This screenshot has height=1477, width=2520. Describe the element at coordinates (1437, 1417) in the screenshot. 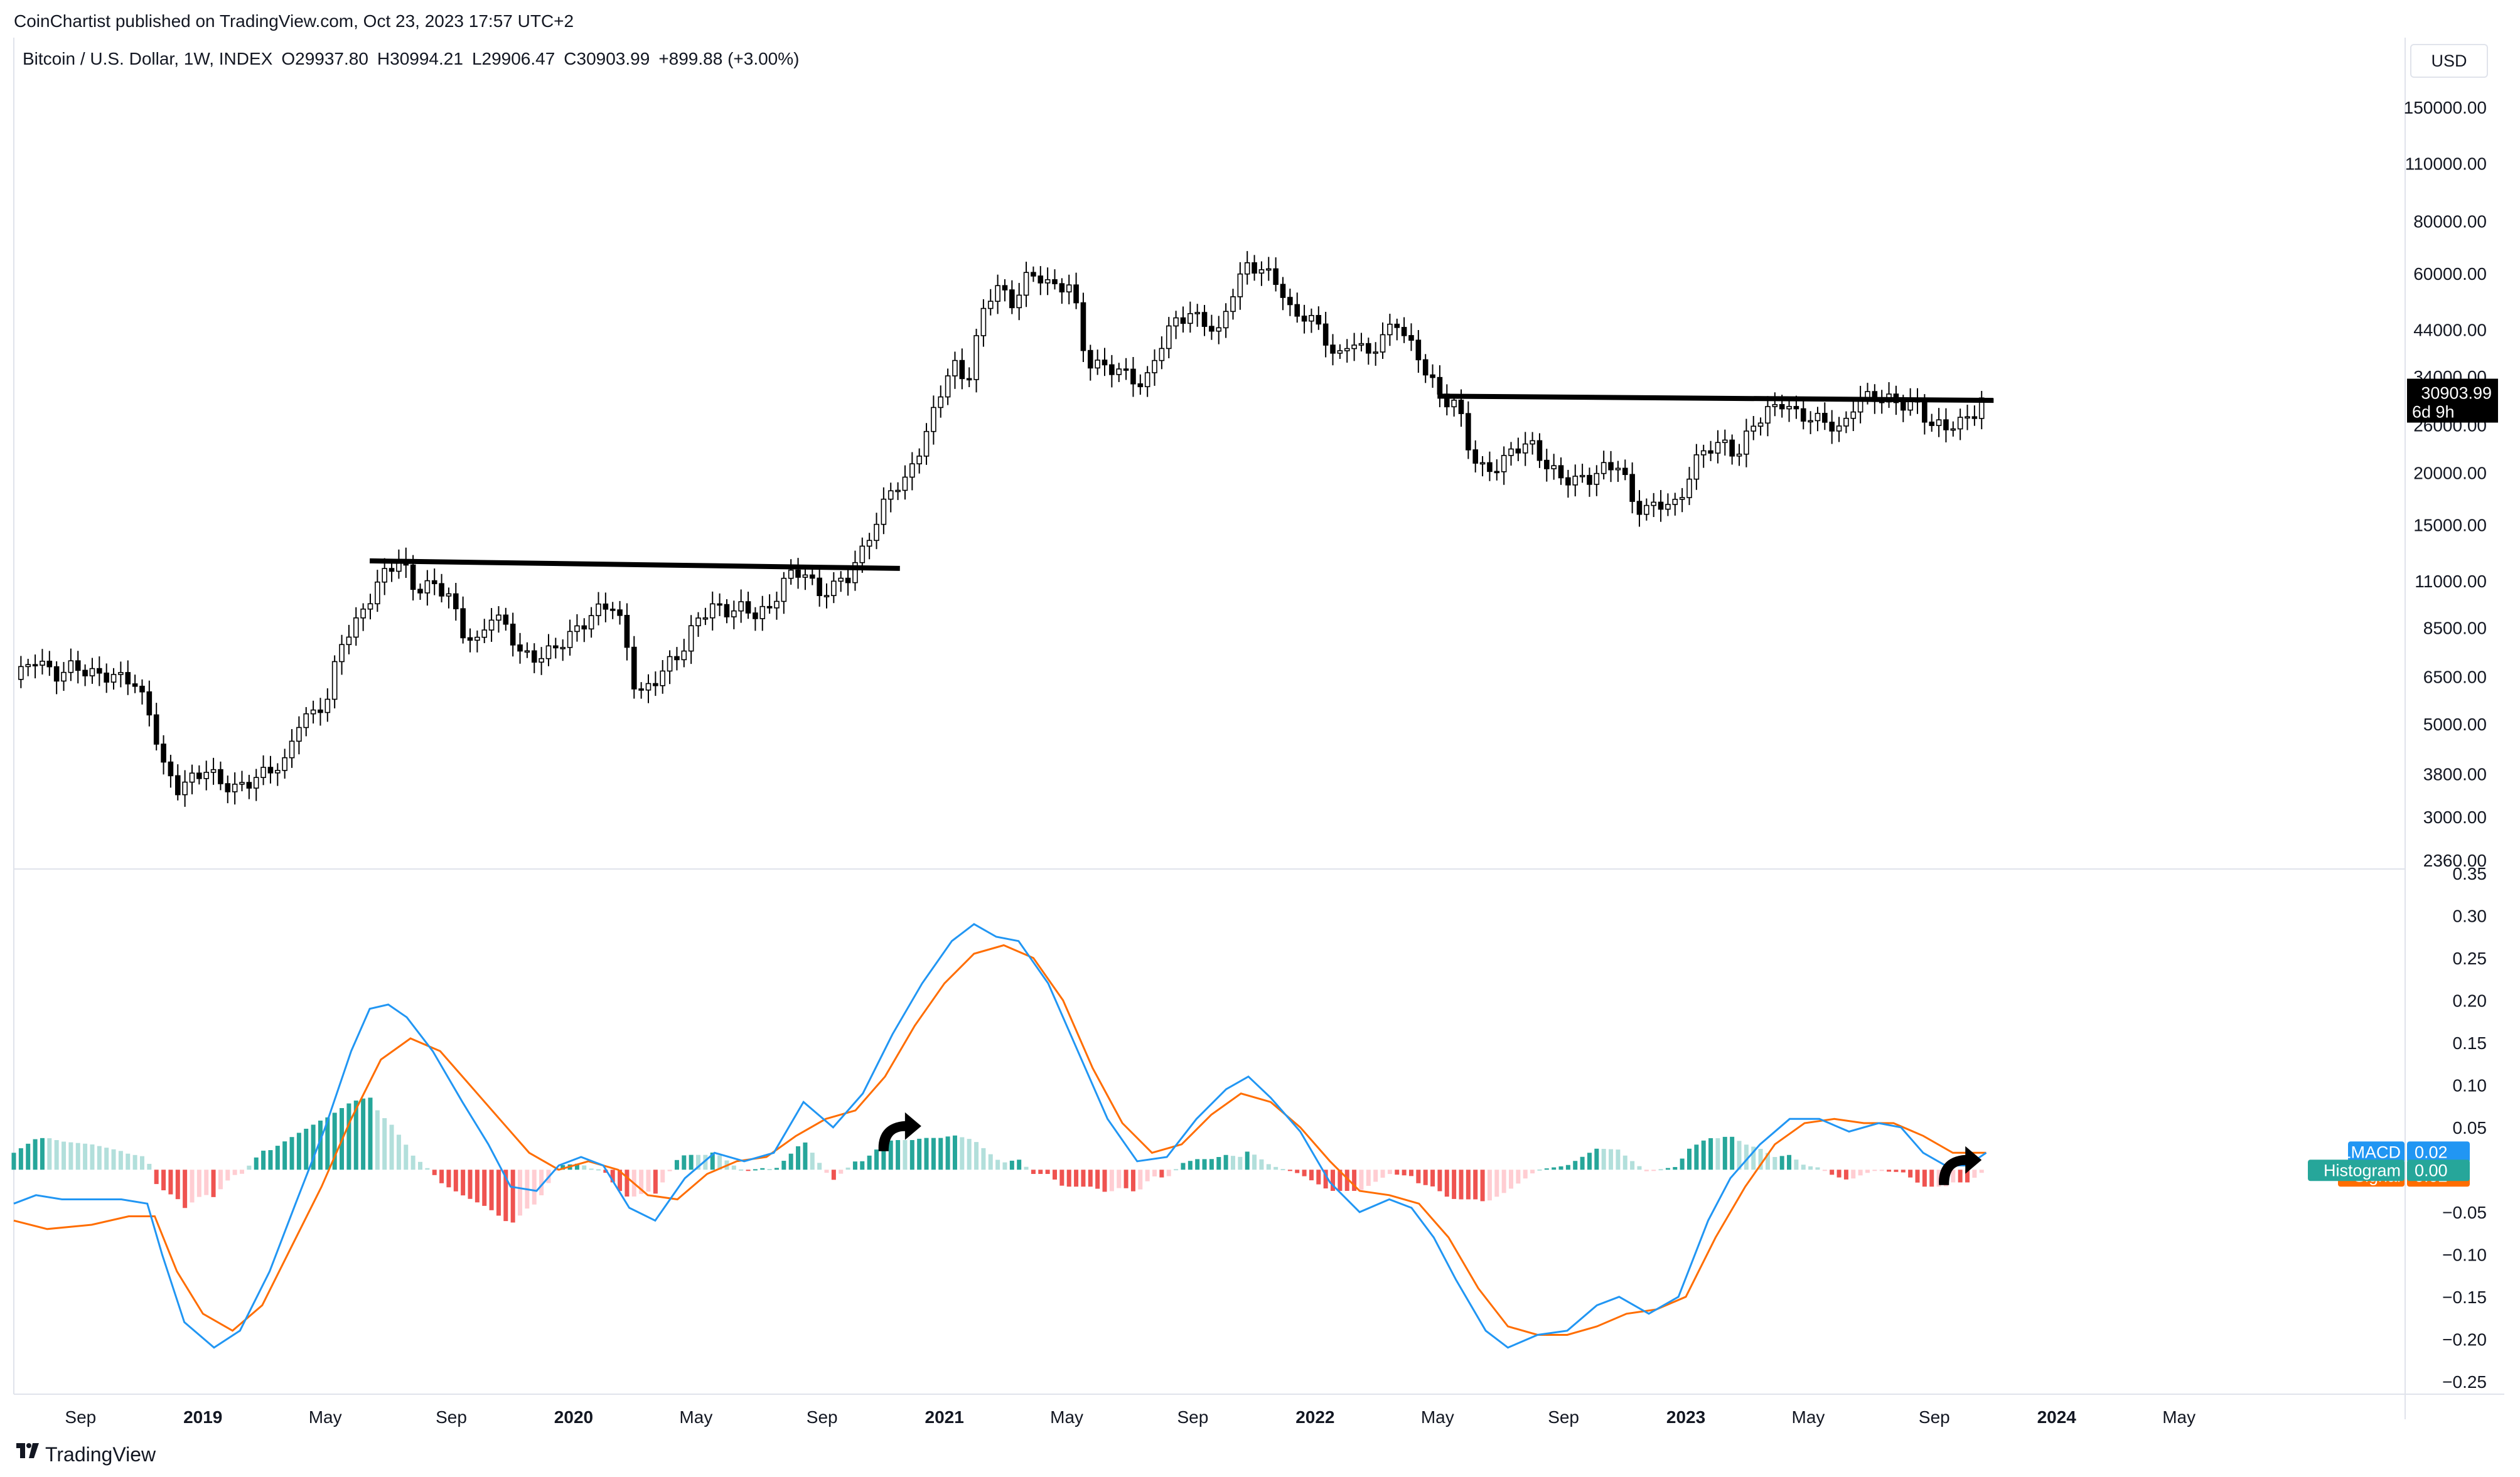

I see `time-tick-label: May` at that location.